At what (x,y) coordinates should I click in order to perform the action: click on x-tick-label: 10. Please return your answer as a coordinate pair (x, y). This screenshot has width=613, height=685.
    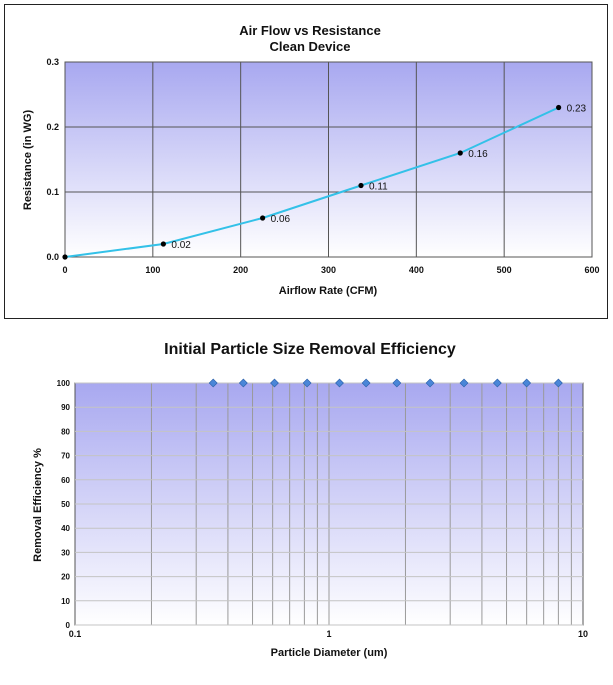
    Looking at the image, I should click on (583, 634).